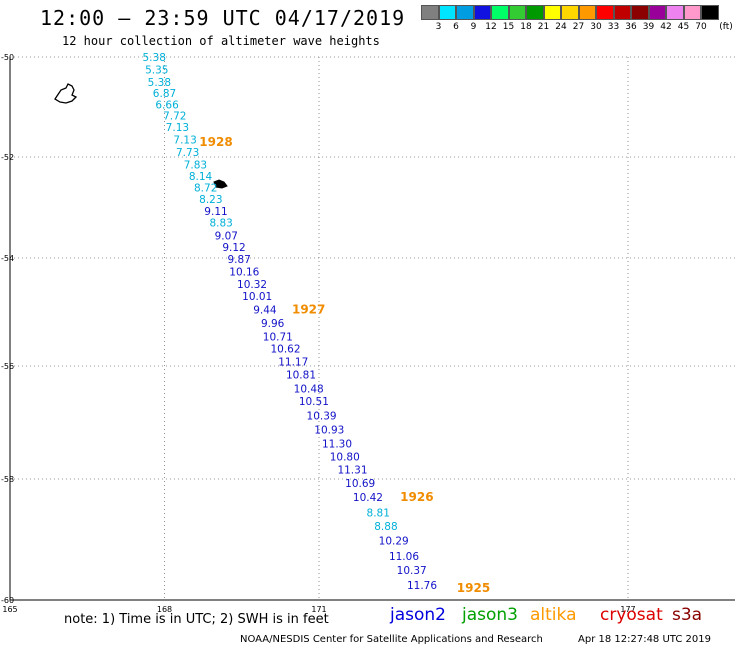 The width and height of the screenshot is (740, 650). Describe the element at coordinates (418, 615) in the screenshot. I see `legend-jason2: jason2` at that location.